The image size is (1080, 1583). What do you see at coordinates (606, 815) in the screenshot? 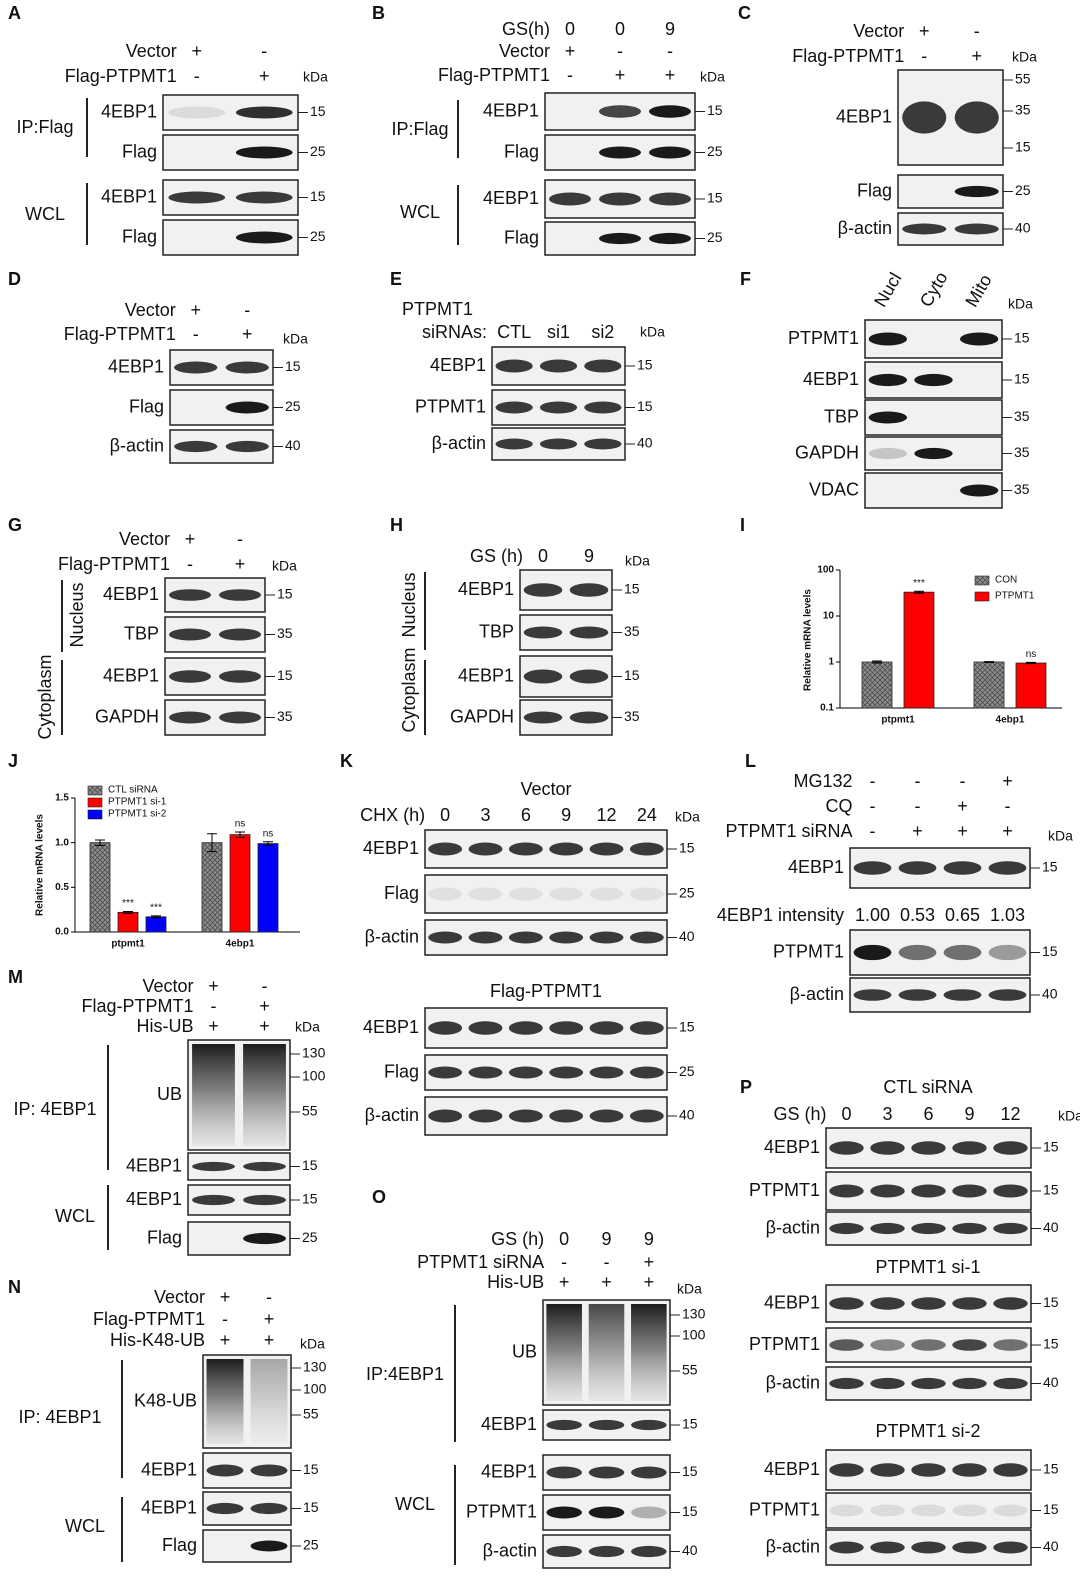
I see `condition-mark: 12` at bounding box center [606, 815].